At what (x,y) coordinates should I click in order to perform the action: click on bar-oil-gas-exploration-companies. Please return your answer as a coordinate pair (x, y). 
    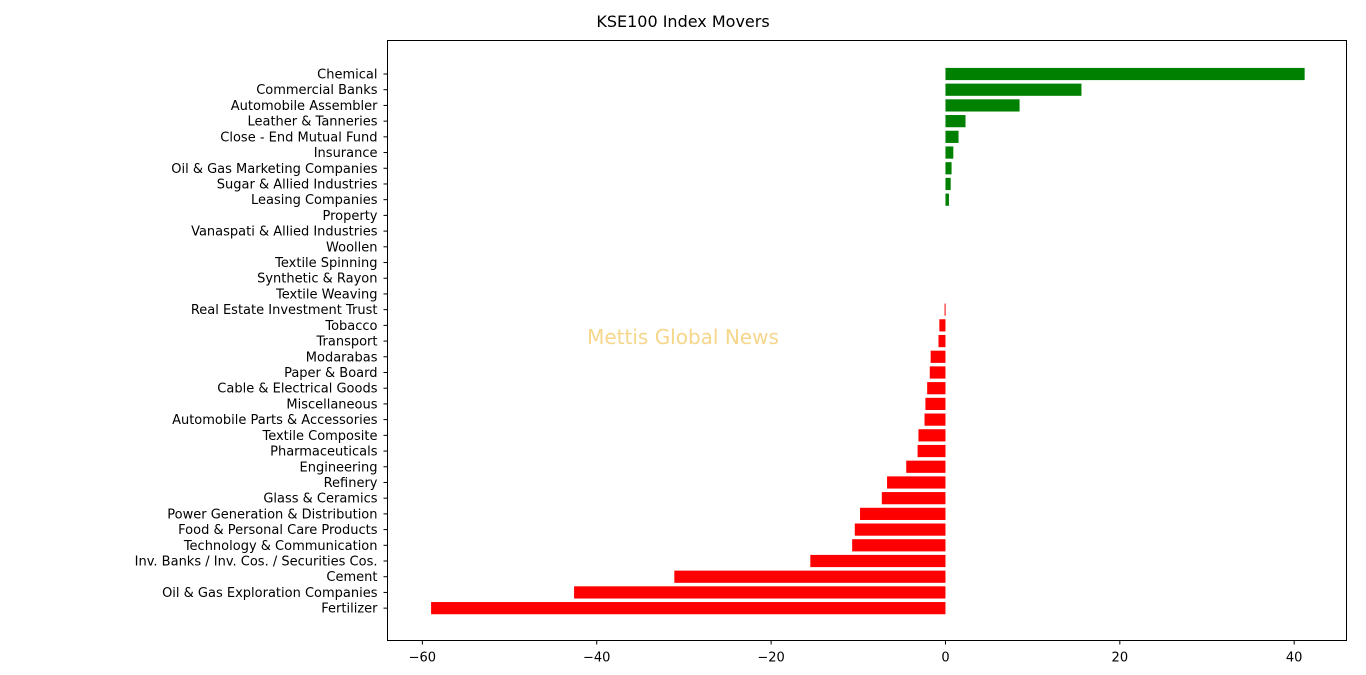
    Looking at the image, I should click on (760, 592).